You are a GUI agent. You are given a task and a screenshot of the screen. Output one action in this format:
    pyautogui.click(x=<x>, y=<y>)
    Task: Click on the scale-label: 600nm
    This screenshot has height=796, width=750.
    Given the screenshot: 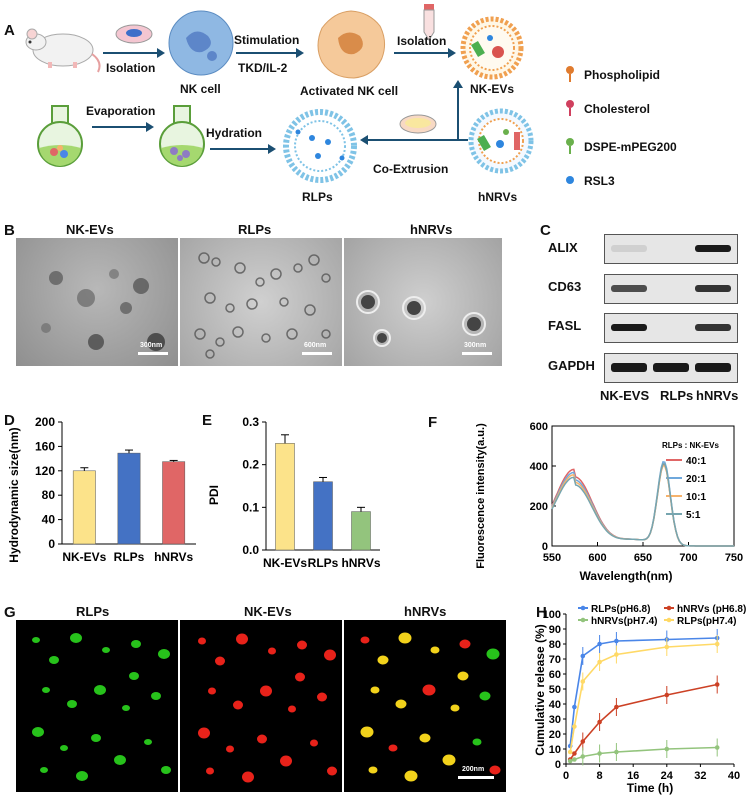 What is the action you would take?
    pyautogui.click(x=315, y=345)
    